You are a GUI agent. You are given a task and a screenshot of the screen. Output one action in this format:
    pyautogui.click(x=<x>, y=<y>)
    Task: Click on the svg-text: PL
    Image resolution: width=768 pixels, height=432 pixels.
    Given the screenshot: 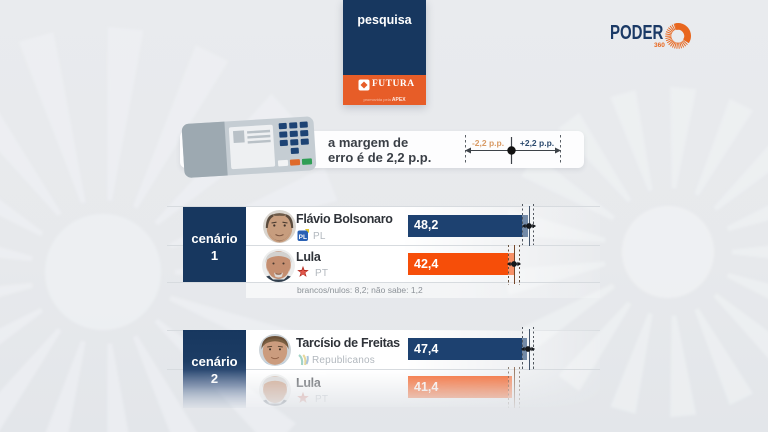 What is the action you would take?
    pyautogui.click(x=303, y=236)
    